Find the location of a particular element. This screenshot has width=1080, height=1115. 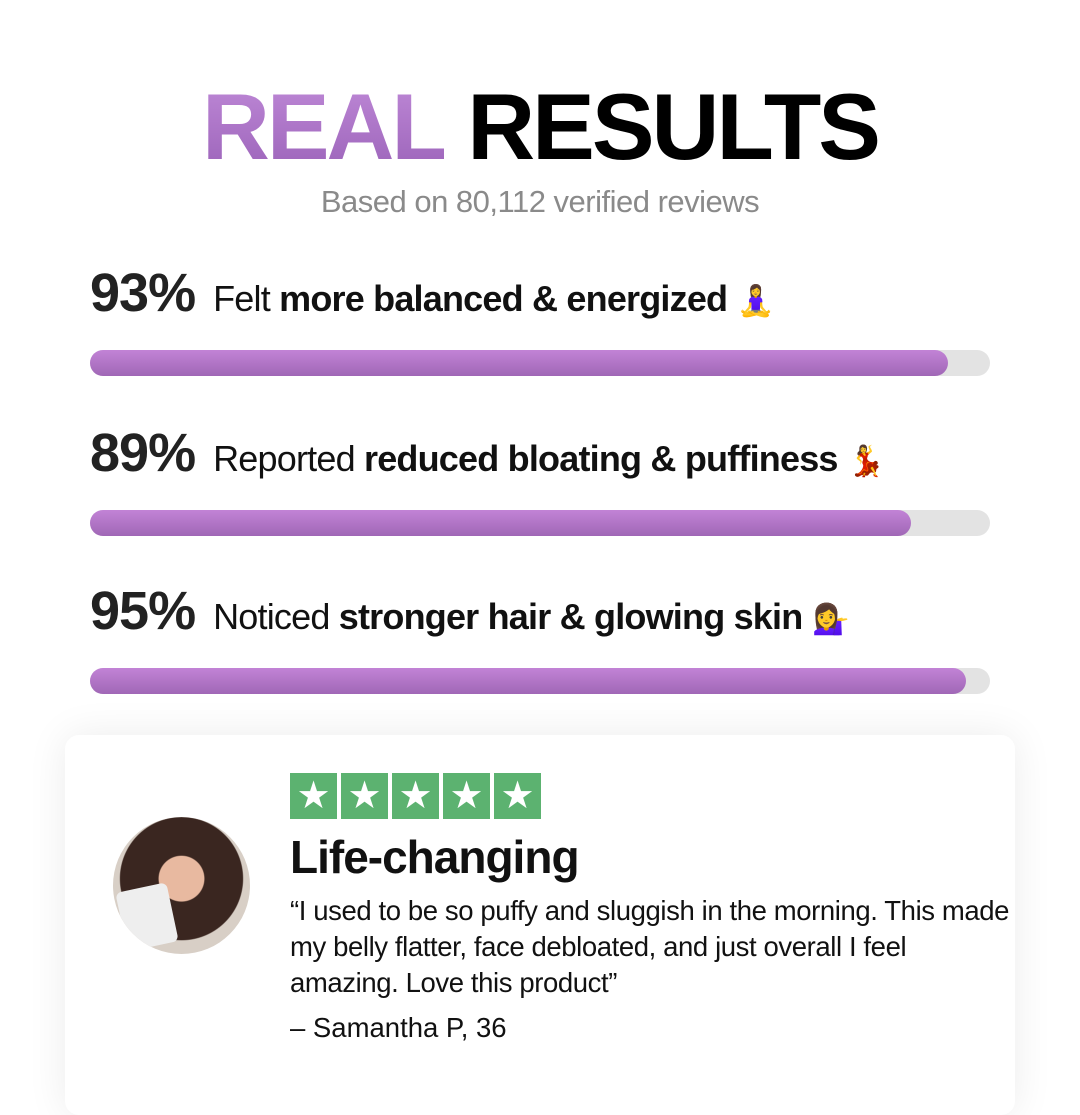

stat-percent: 95% is located at coordinates (143, 611).